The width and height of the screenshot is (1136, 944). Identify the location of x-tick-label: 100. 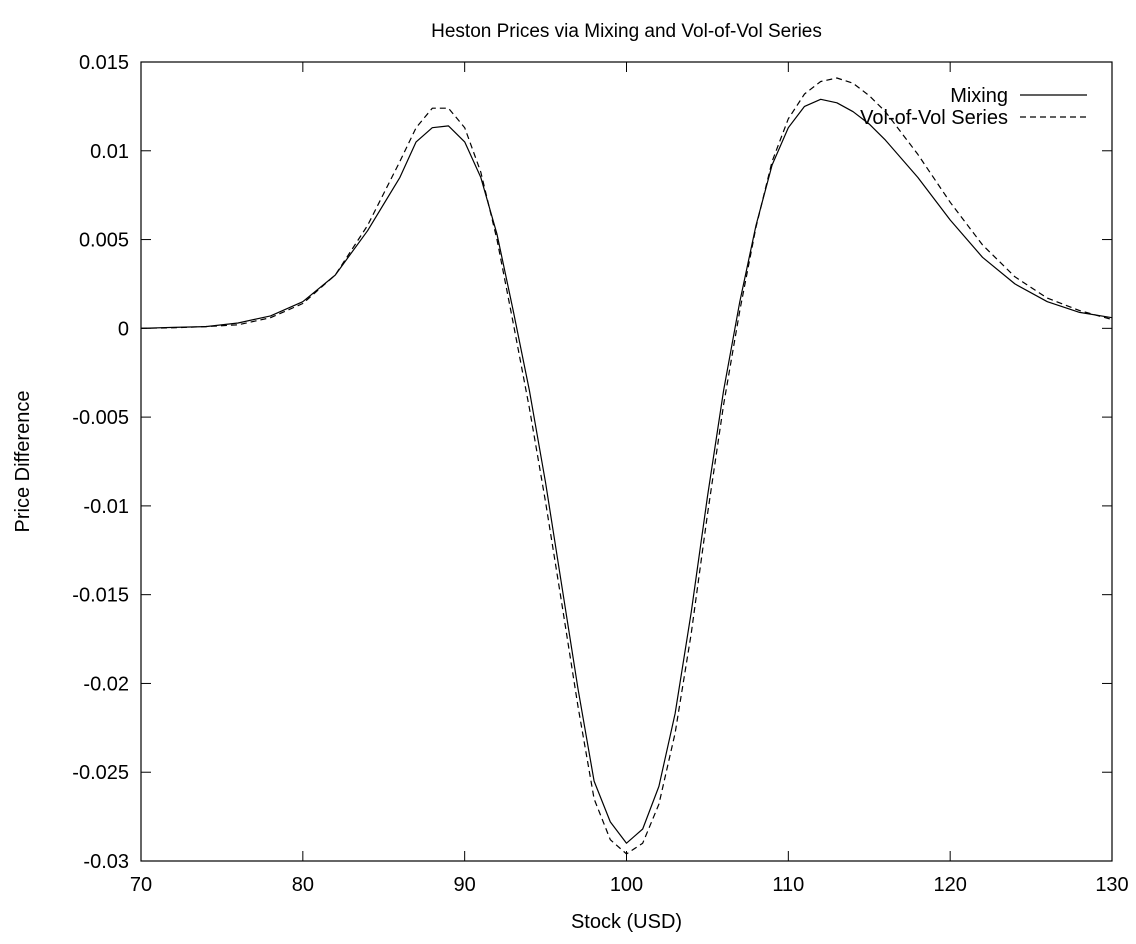
(626, 885).